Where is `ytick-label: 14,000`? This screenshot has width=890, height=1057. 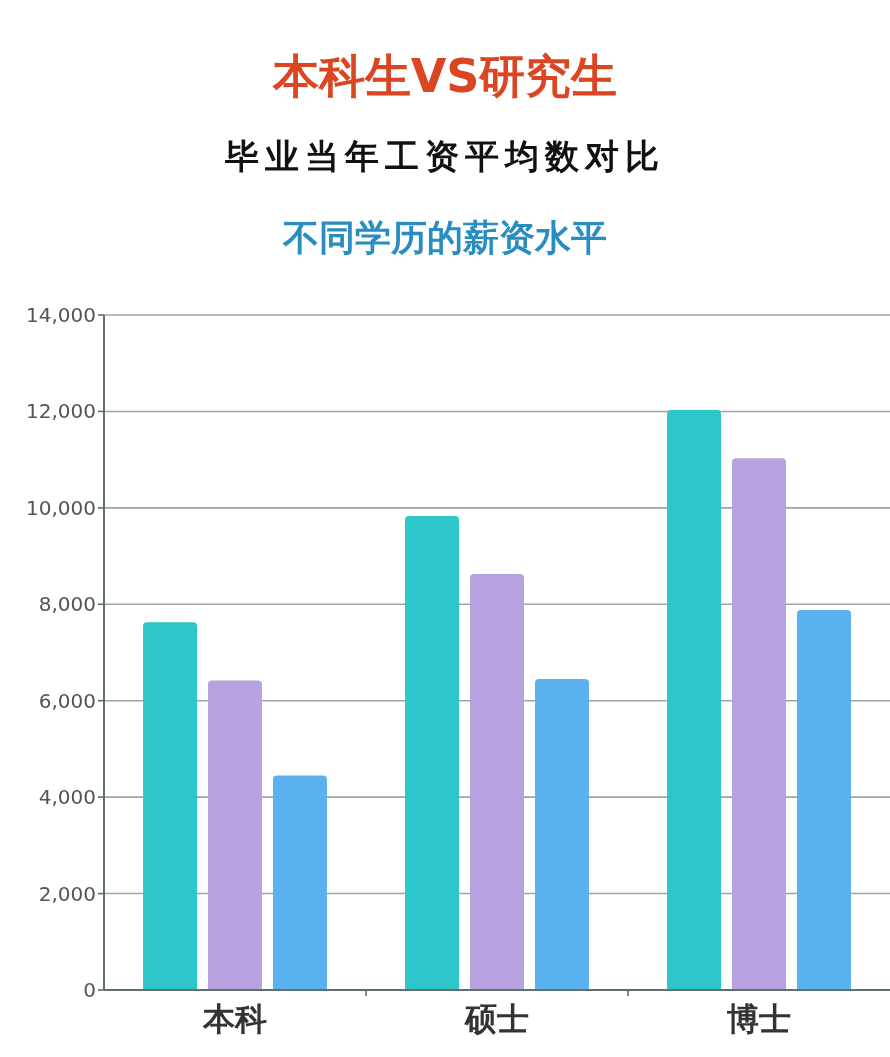
ytick-label: 14,000 is located at coordinates (61, 315).